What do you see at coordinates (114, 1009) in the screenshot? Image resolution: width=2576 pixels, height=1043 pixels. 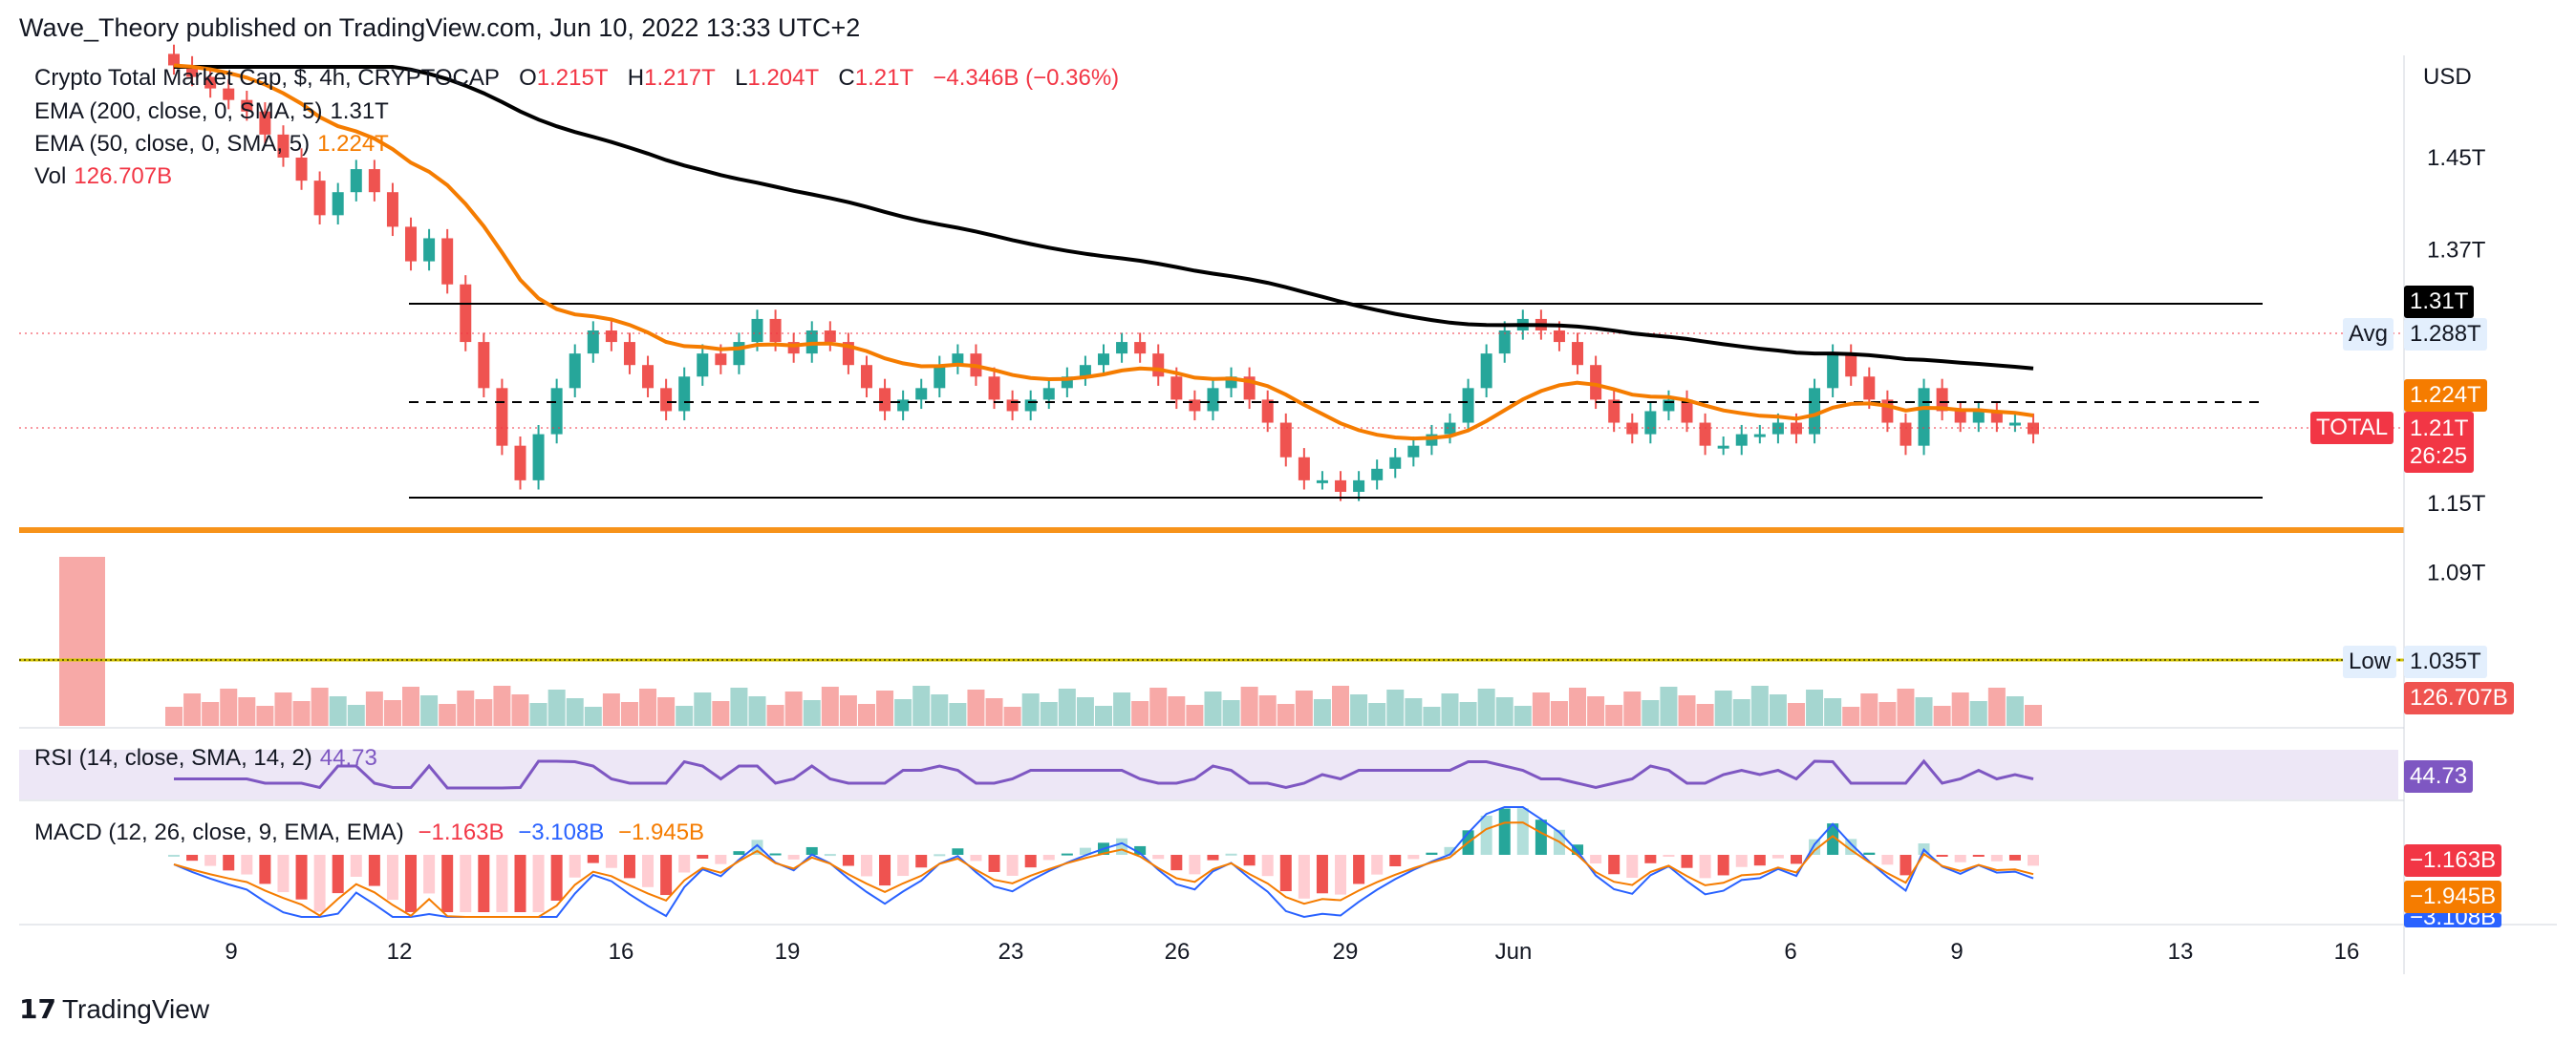 I see `tradingview-logo: 𝟭𝟳 TradingView` at bounding box center [114, 1009].